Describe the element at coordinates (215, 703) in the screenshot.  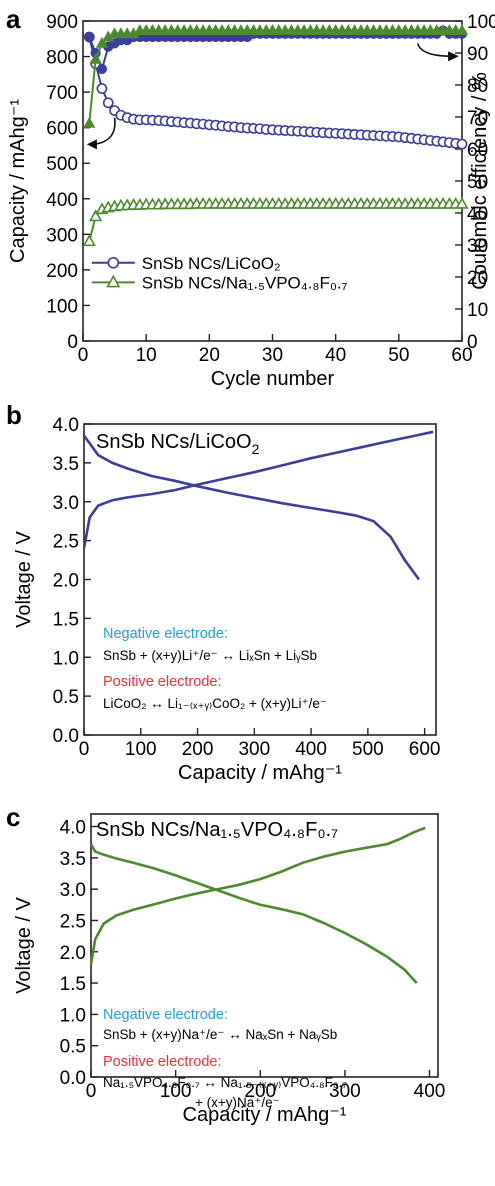
I see `positive-electrode-equation-b: LiCoO₂ ↔ Li₁₋₍ₓ₊ᵧ₎CoO₂ + (x+y)Li⁺/e⁻` at that location.